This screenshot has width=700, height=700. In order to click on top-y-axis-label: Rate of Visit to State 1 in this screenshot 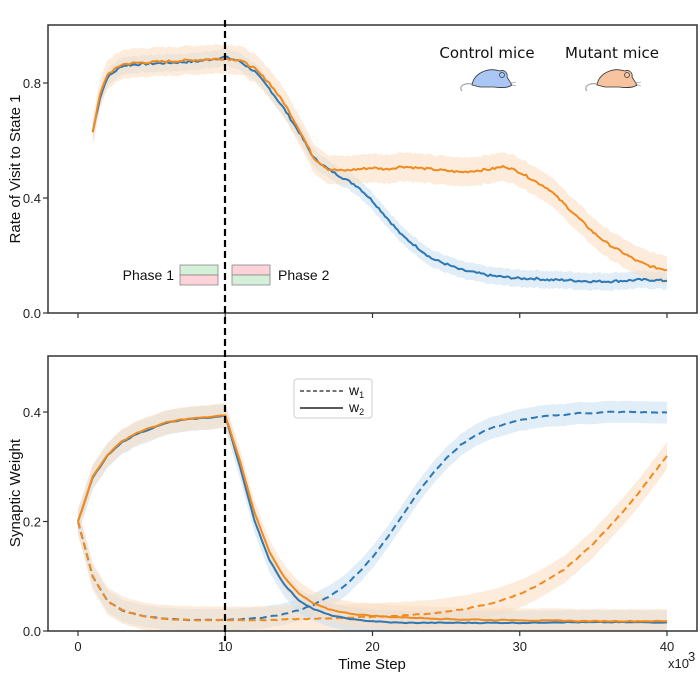, I will do `click(15, 169)`.